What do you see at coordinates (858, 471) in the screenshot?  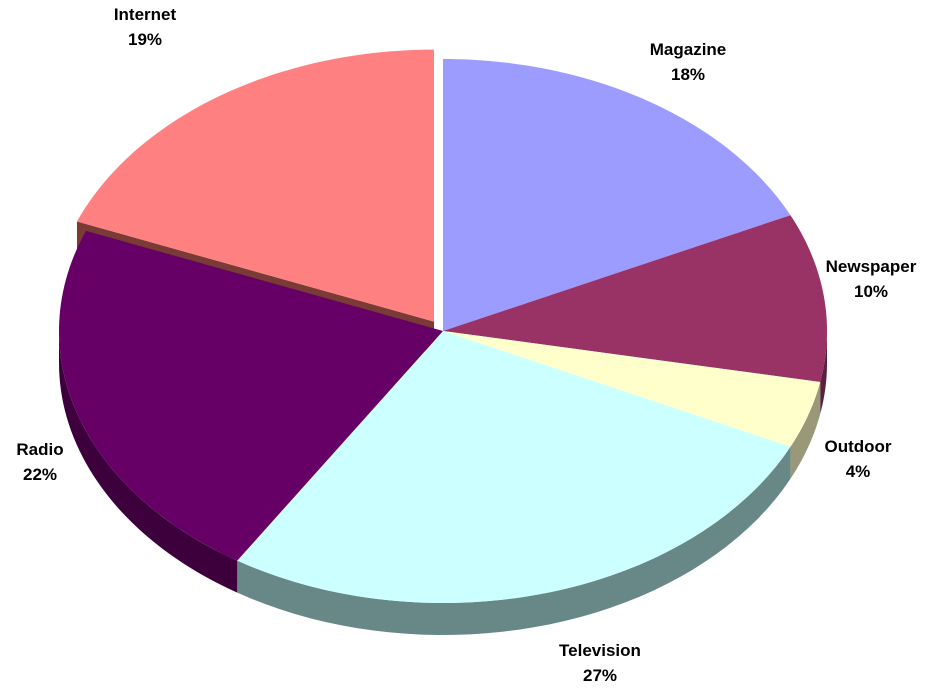 I see `slice-value-outdoor: 4%` at bounding box center [858, 471].